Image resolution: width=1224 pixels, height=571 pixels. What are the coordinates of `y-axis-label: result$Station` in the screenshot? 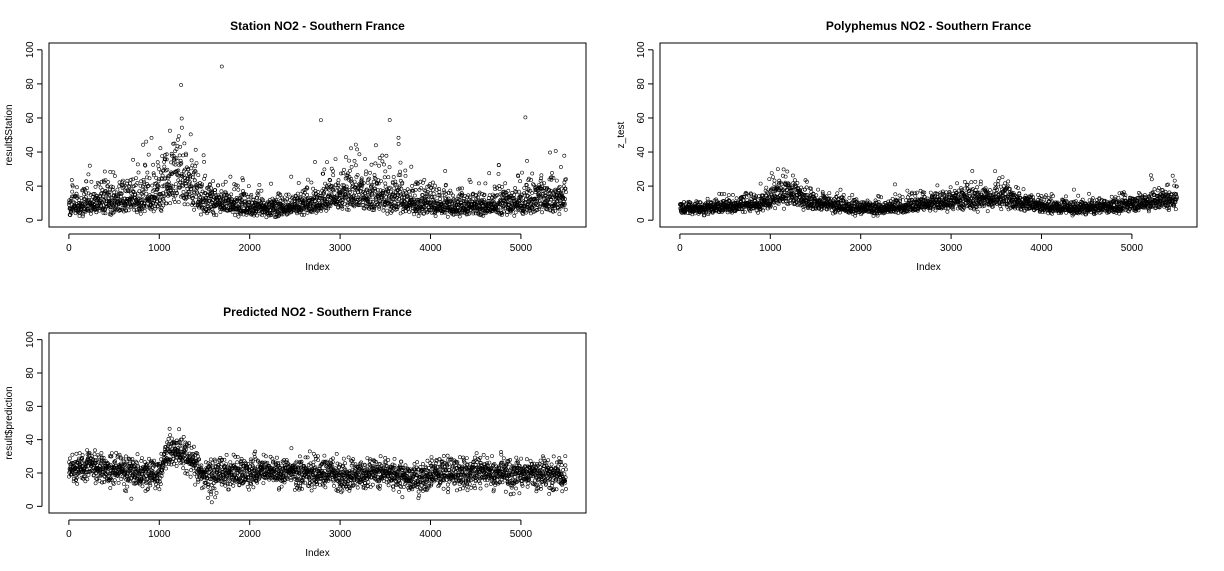 It's located at (9, 134).